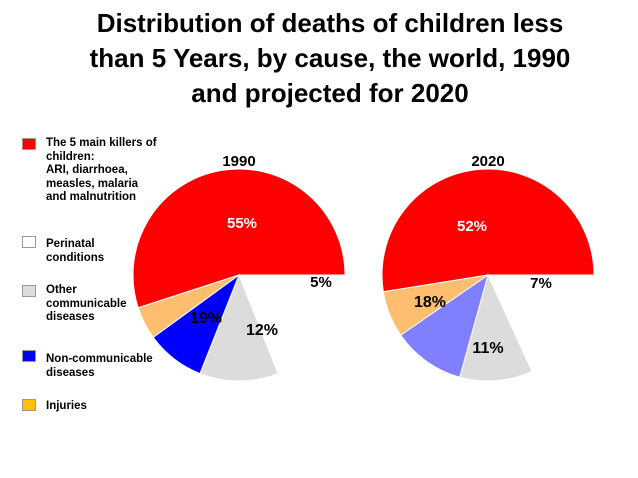  Describe the element at coordinates (75, 251) in the screenshot. I see `legend-label: Perinatal conditions` at that location.